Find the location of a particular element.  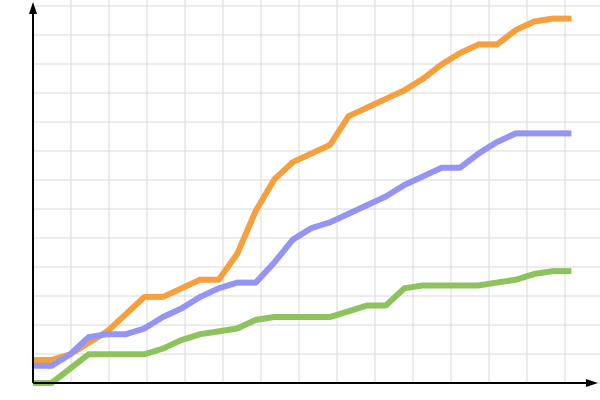

y-axis-arrow-icon is located at coordinates (33, 8).